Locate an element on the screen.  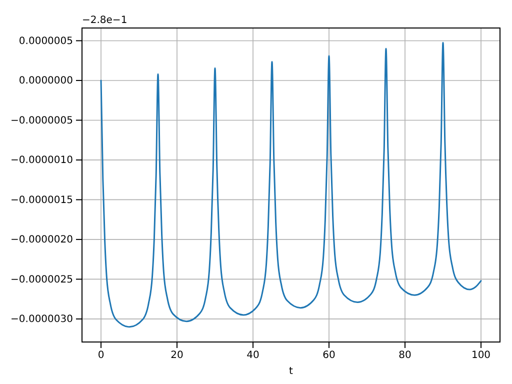
x-tick-label: 80 is located at coordinates (405, 356).